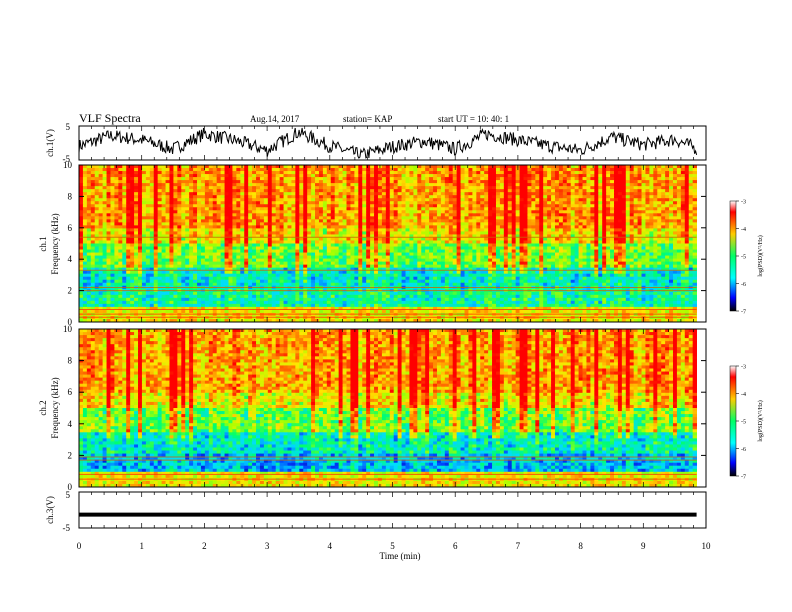 This screenshot has width=792, height=612. What do you see at coordinates (455, 546) in the screenshot?
I see `x-tick-6: 6` at bounding box center [455, 546].